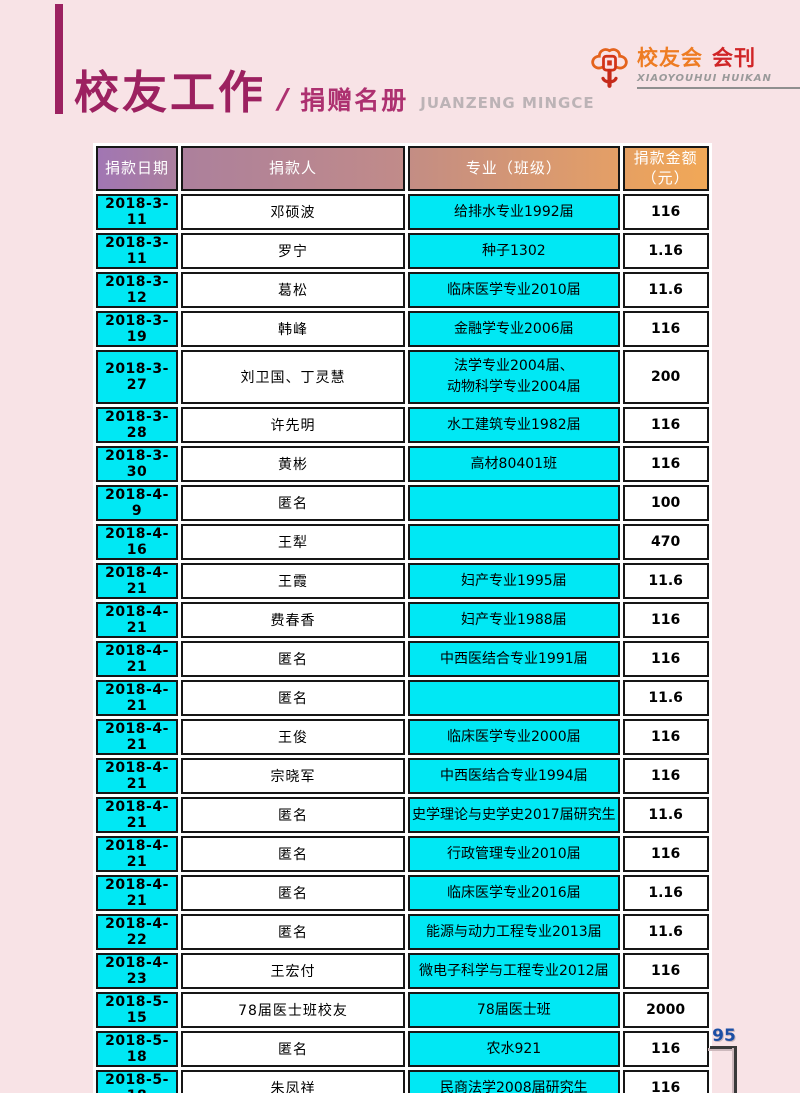  I want to click on journal-brand: 校友会 会刊 XIAOYOUHUI HUIKAN, so click(694, 68).